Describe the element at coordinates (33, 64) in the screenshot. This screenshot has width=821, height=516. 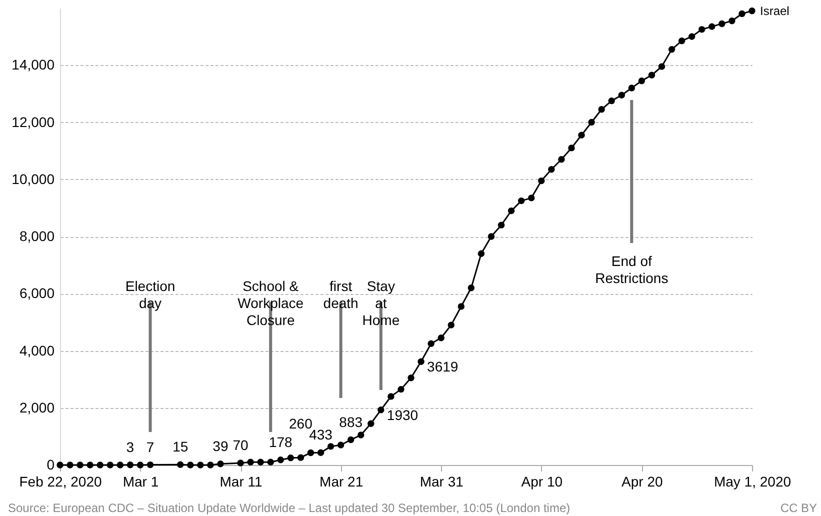
I see `y-tick-label: 14,000` at that location.